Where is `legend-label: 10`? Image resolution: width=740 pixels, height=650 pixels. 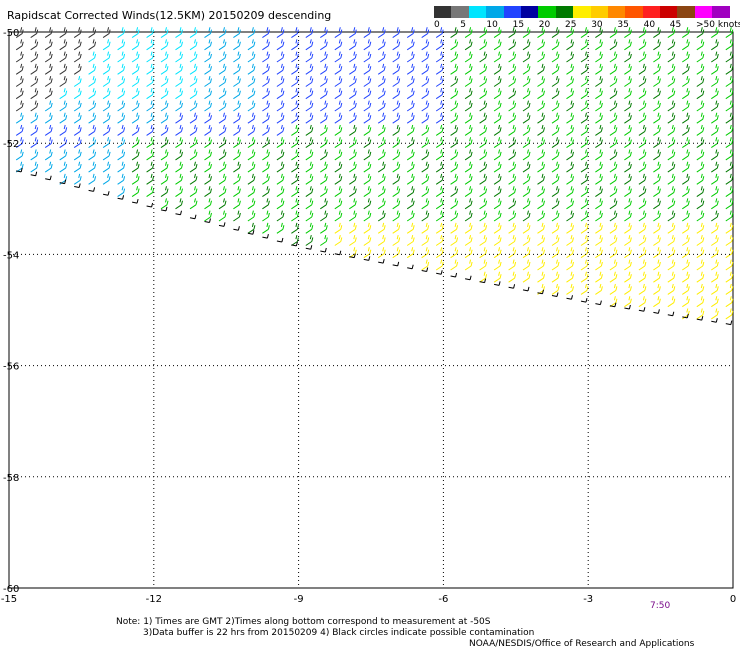 legend-label: 10 is located at coordinates (492, 25).